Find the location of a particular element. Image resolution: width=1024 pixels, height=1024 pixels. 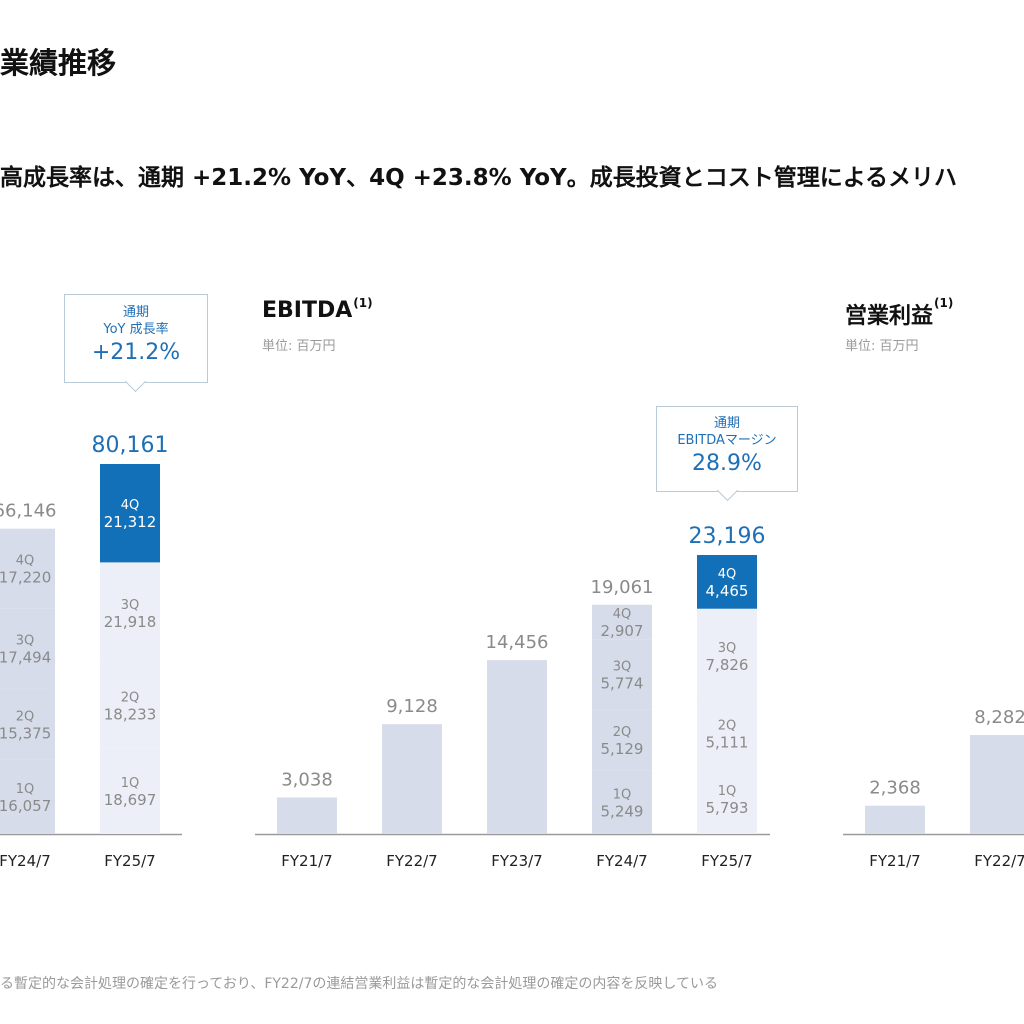

bar-total-label: 66,146 is located at coordinates (28, 511).